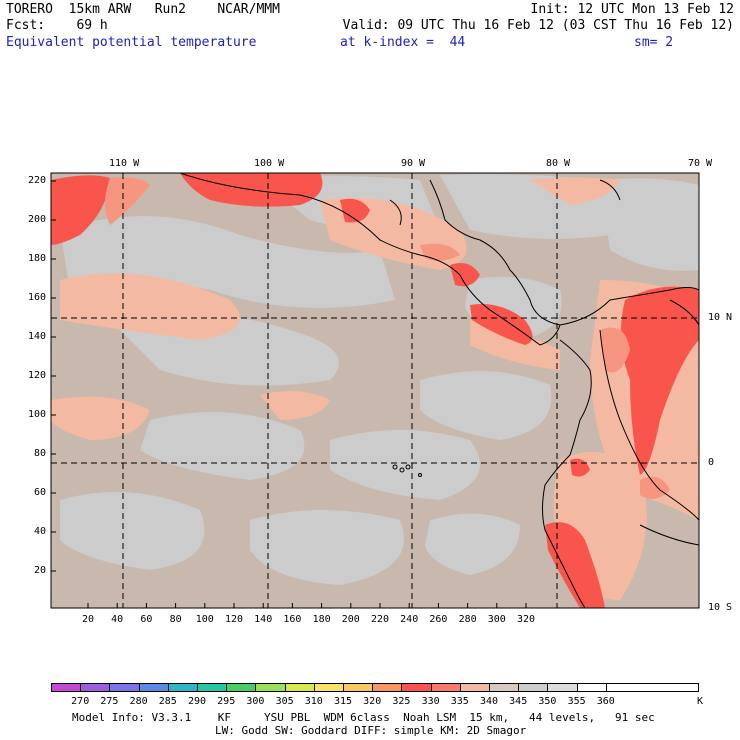 The width and height of the screenshot is (740, 740). What do you see at coordinates (284, 701) in the screenshot?
I see `colorbar-label: 305` at bounding box center [284, 701].